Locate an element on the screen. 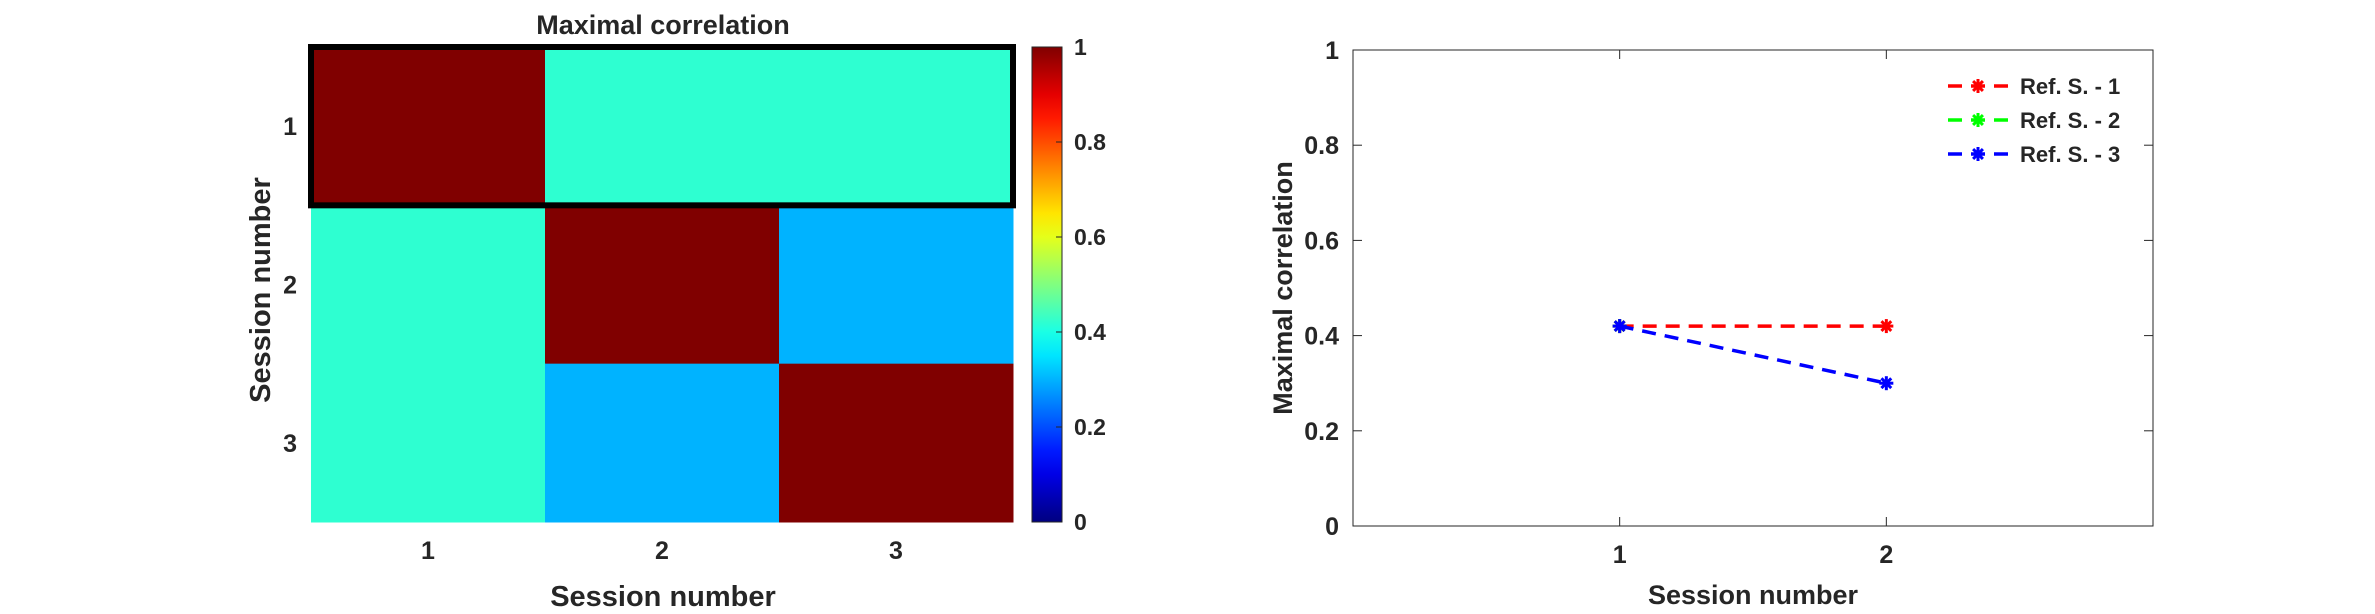 The height and width of the screenshot is (614, 2375). line-chart-x-tick-label: 1 is located at coordinates (1620, 555).